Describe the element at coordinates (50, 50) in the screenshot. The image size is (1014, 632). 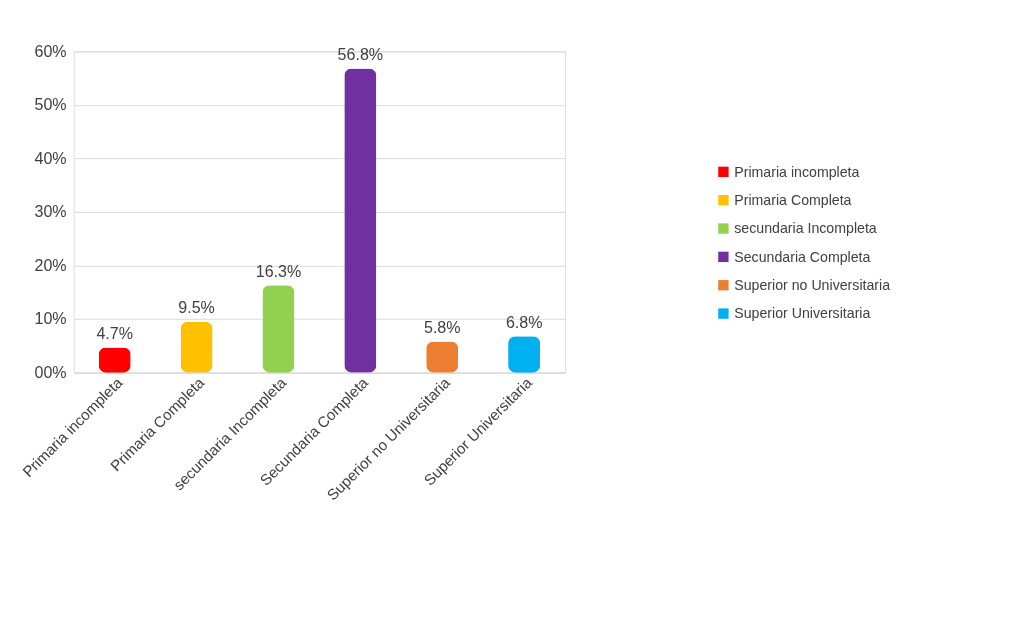
I see `y-tick-label: 60%` at that location.